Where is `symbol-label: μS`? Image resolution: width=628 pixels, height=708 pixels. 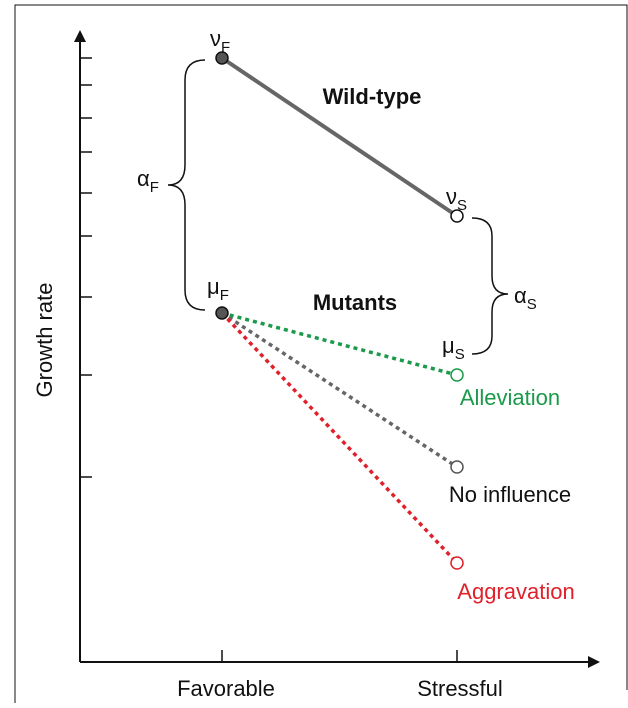 symbol-label: μS is located at coordinates (453, 348).